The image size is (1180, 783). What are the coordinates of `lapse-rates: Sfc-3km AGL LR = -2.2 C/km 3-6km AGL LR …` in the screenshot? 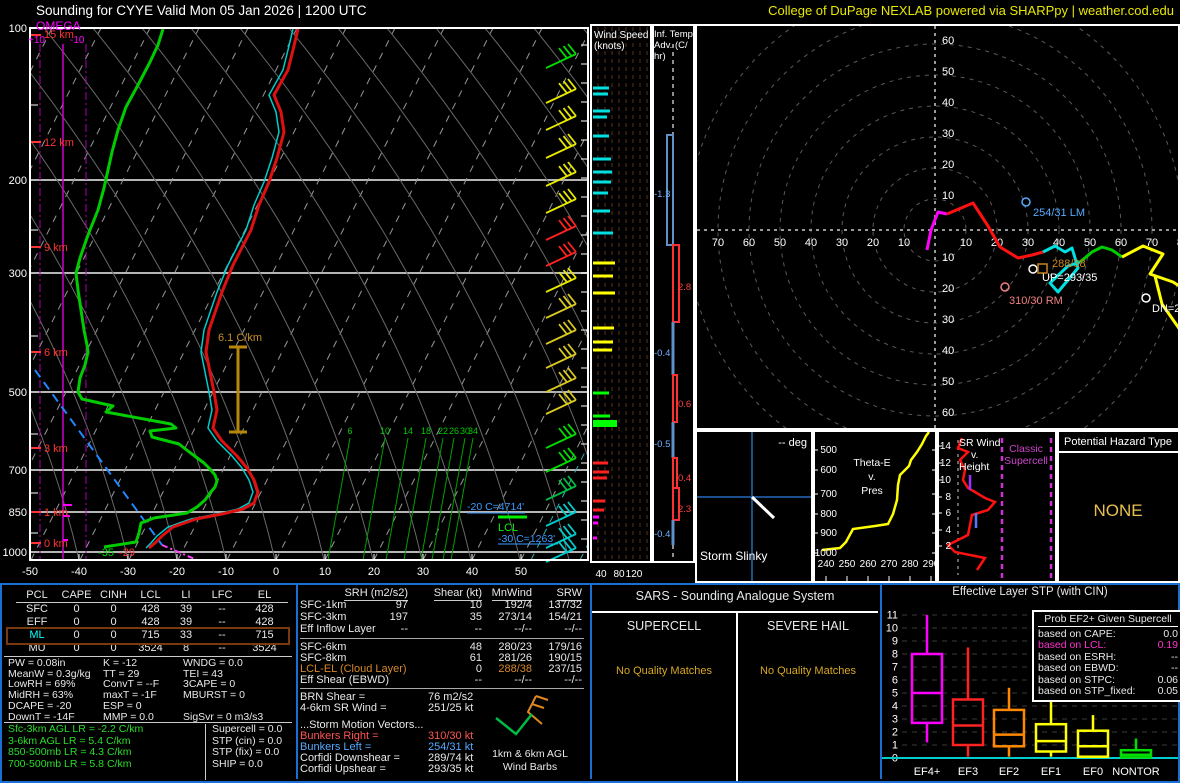 It's located at (75, 746).